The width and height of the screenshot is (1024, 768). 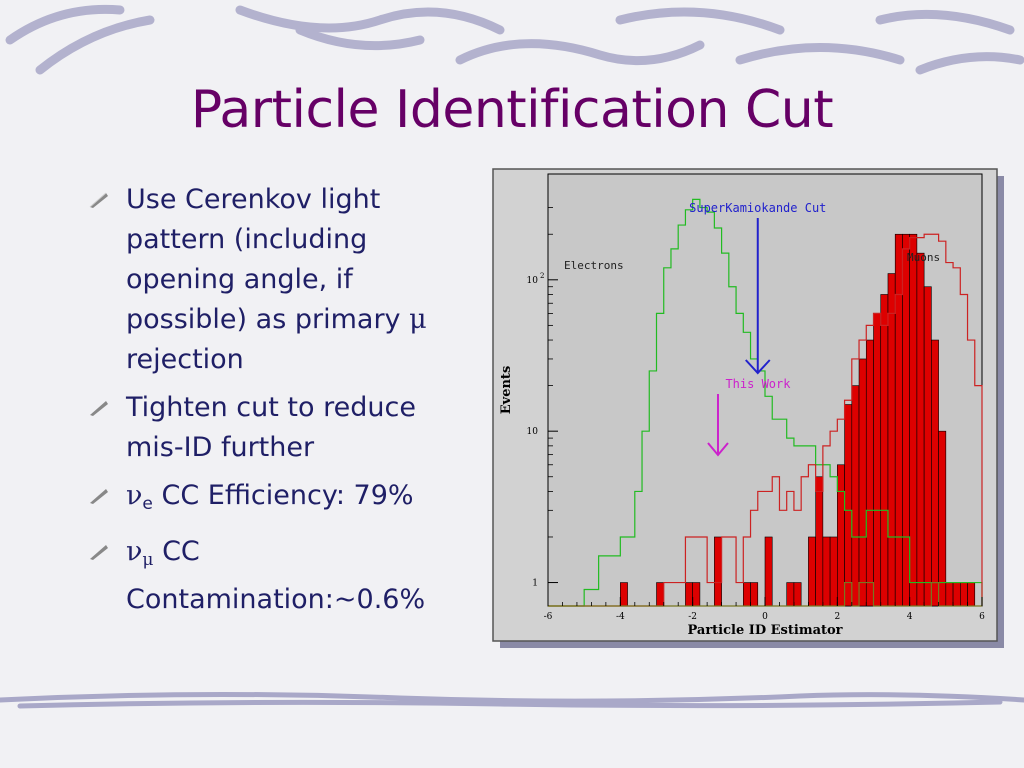 What do you see at coordinates (837, 617) in the screenshot?
I see `x-tick-label: 2` at bounding box center [837, 617].